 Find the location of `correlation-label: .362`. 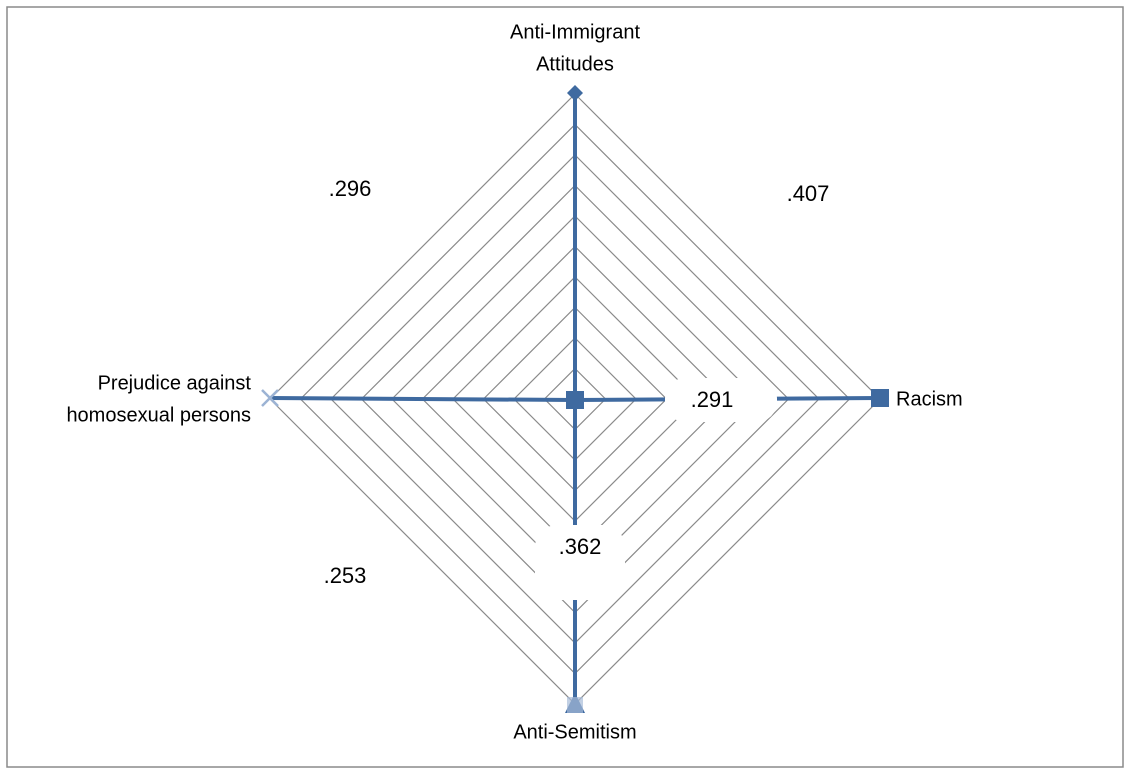

correlation-label: .362 is located at coordinates (580, 546).